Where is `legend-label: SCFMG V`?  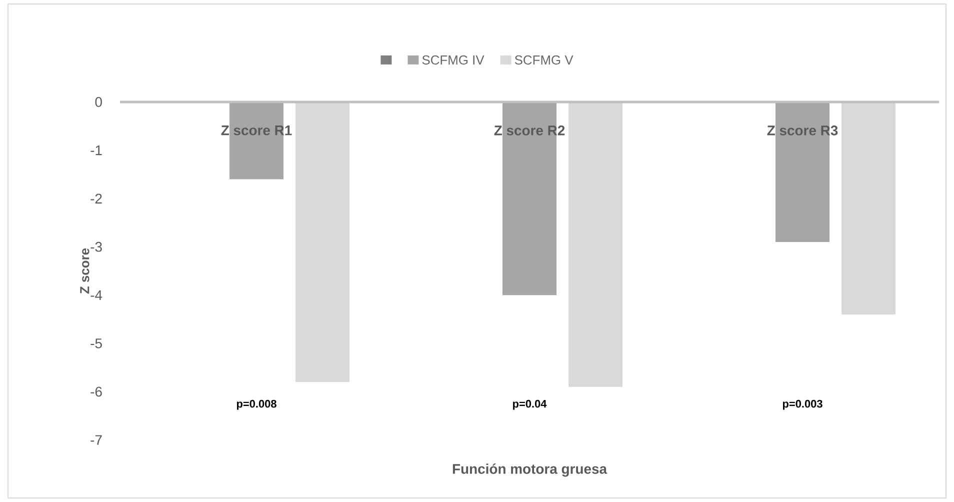 legend-label: SCFMG V is located at coordinates (544, 60).